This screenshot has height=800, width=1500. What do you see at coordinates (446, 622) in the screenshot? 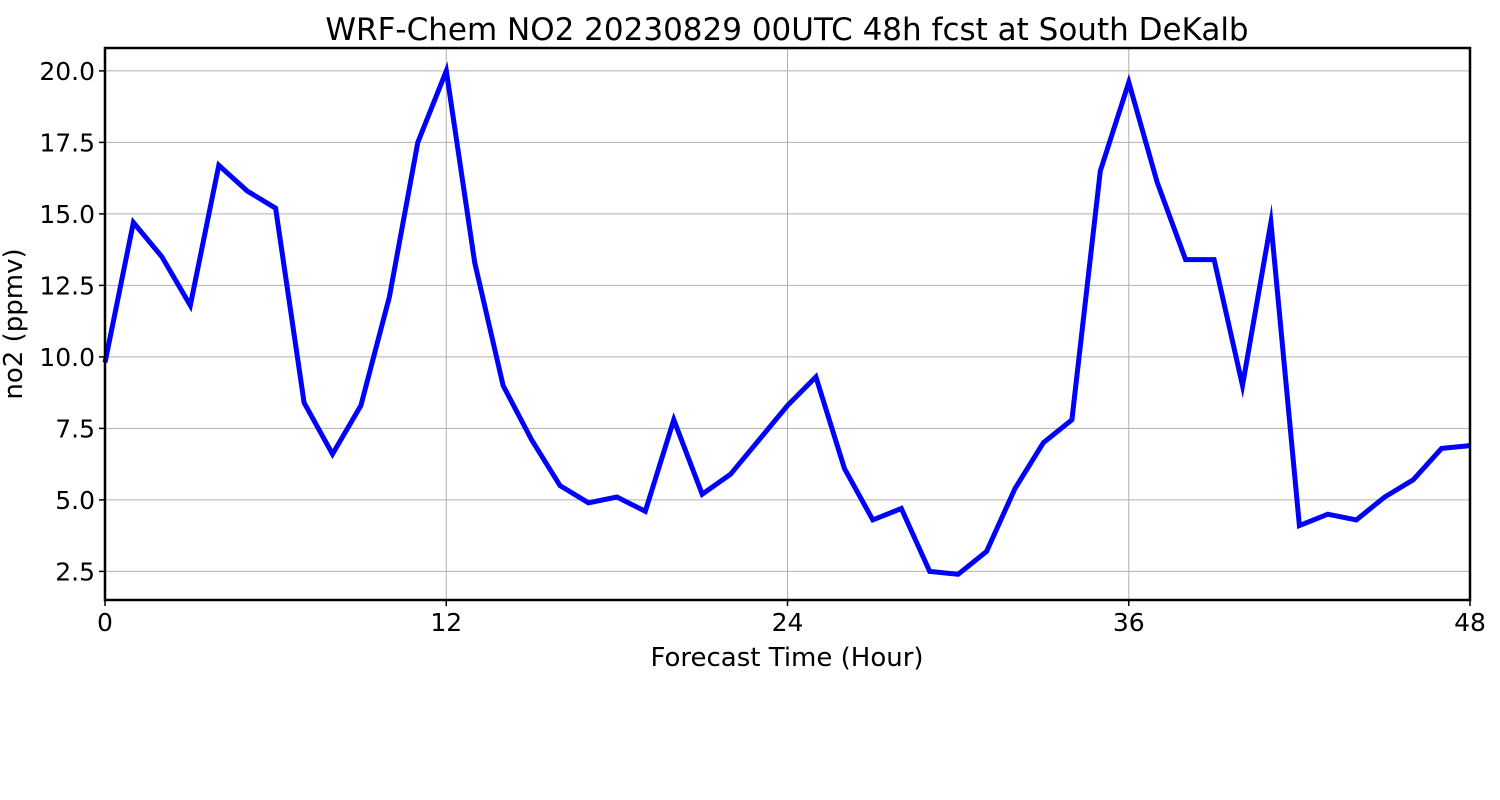
I see `x-tick-label: 12` at bounding box center [446, 622].